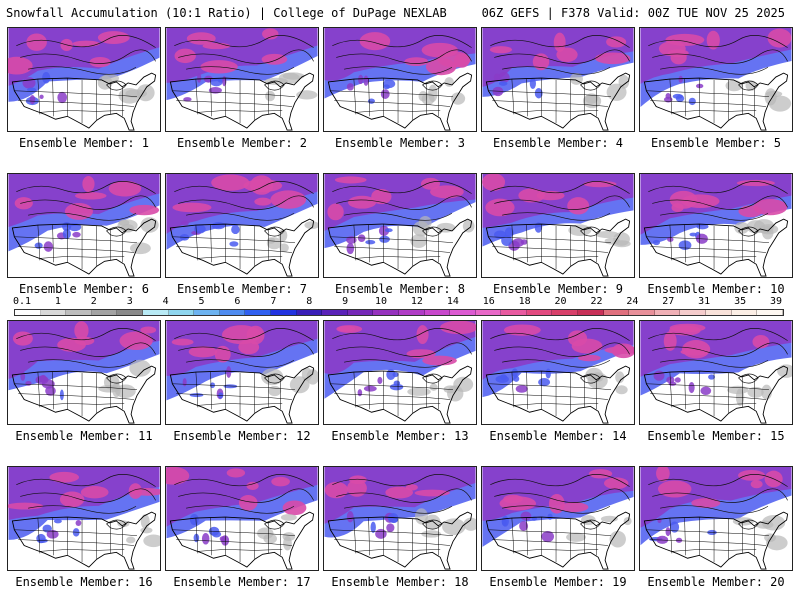  I want to click on ensemble-member-label: Ensemble Member: 20, so click(716, 582).